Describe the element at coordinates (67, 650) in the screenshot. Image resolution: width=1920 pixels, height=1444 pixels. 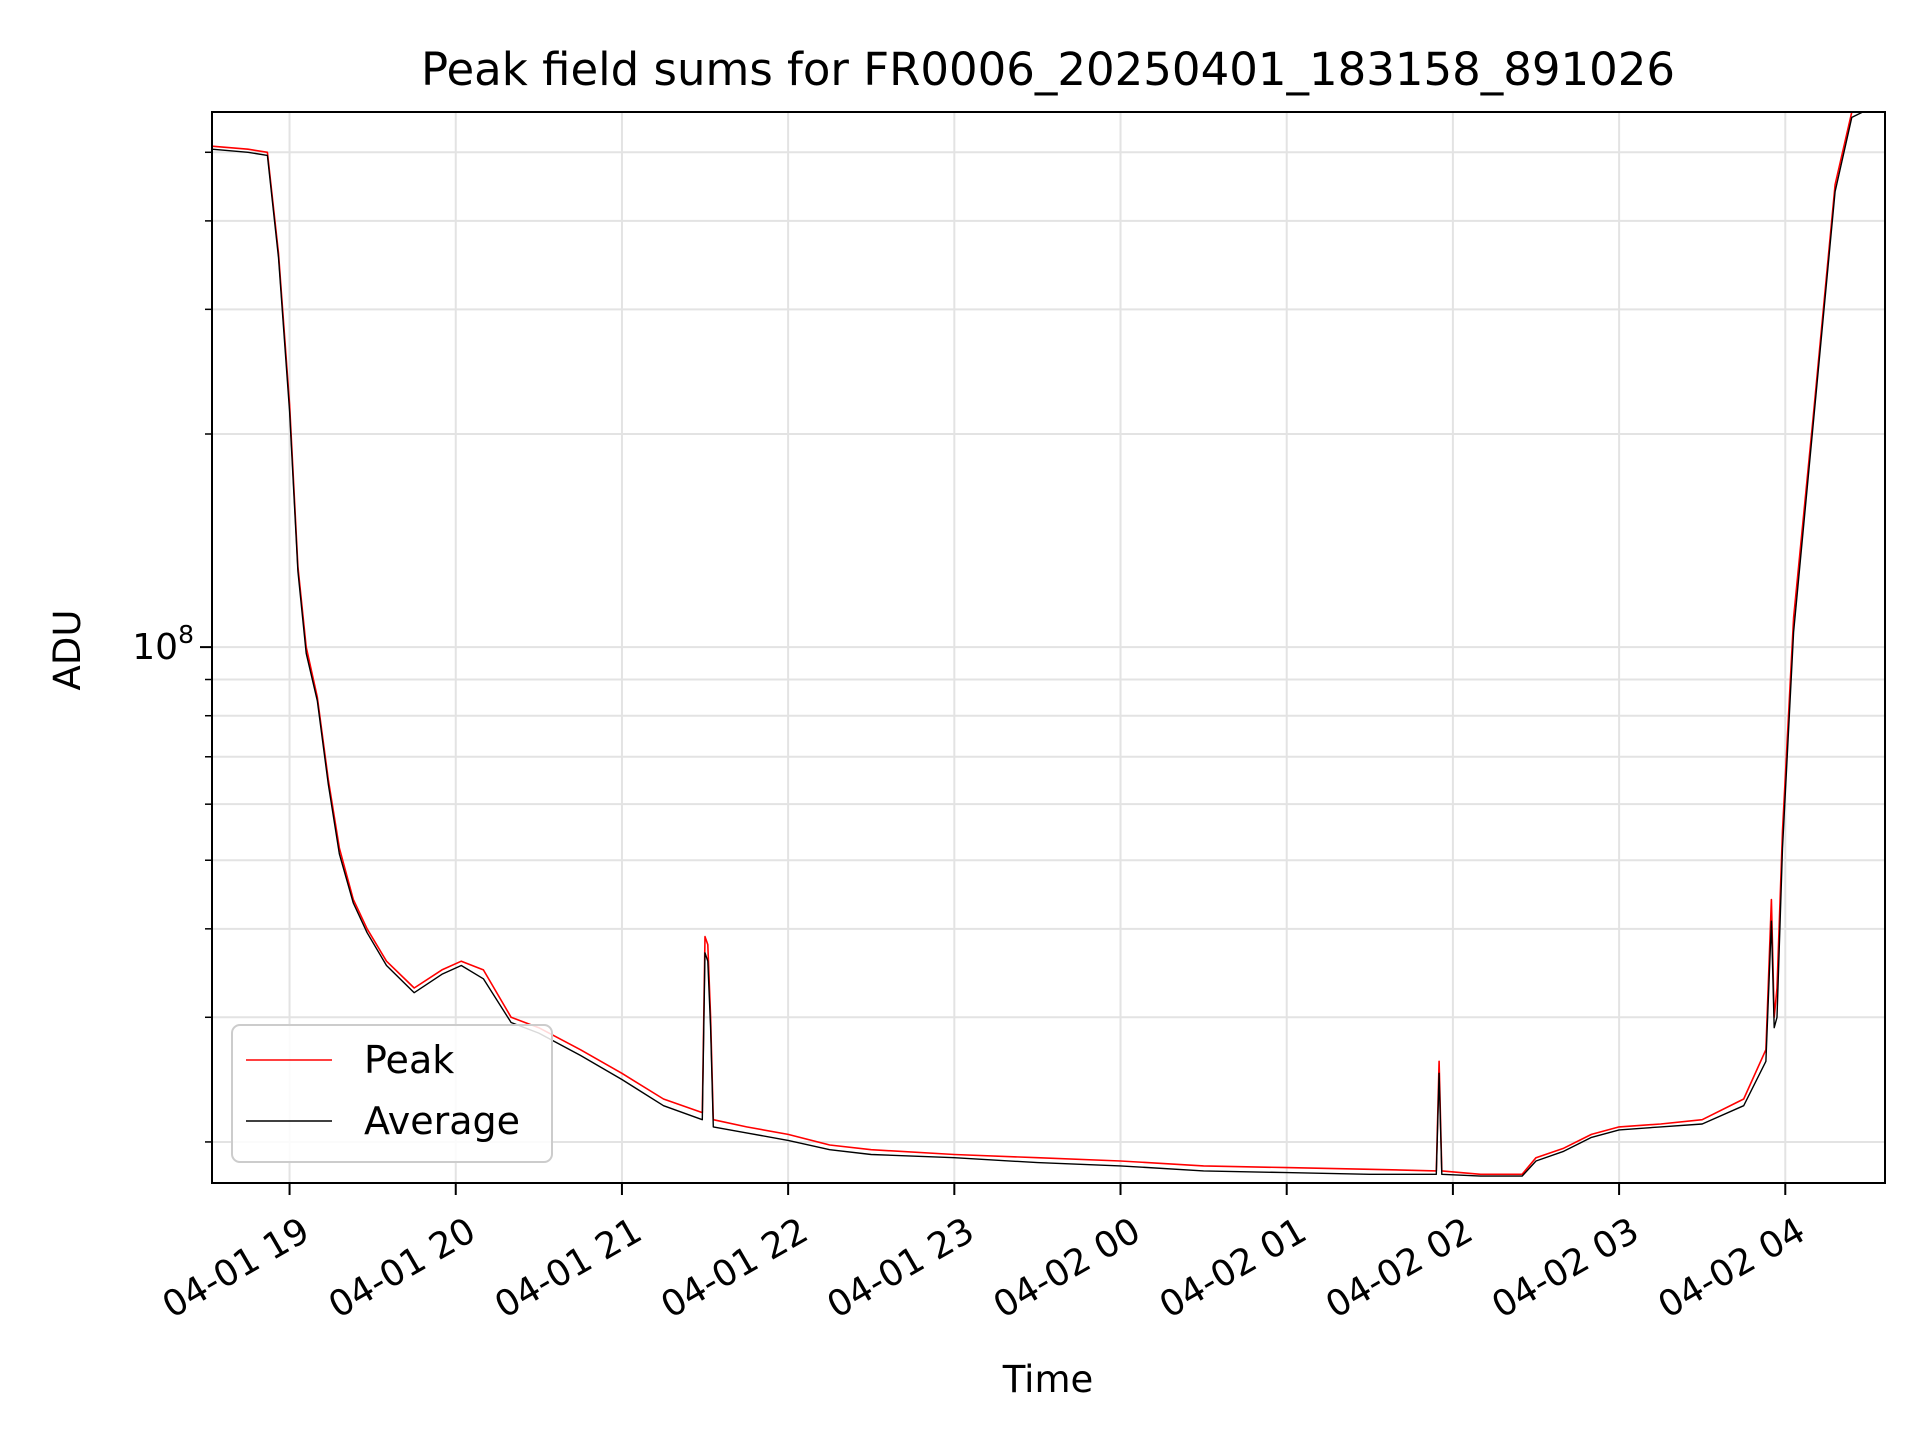
I see `y-axis-label: ADU` at that location.